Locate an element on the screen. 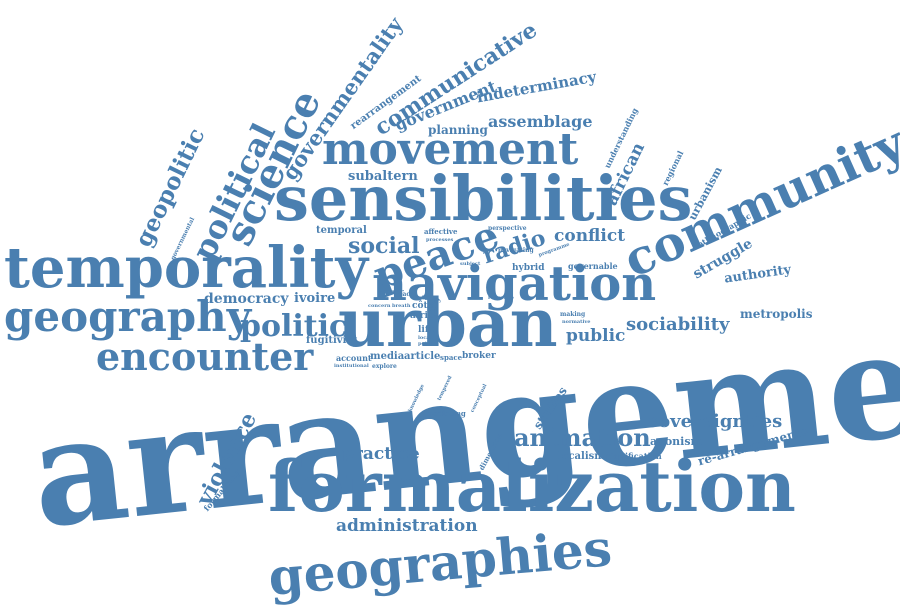  word-indeterminacy: indeterminacy is located at coordinates (536, 87).